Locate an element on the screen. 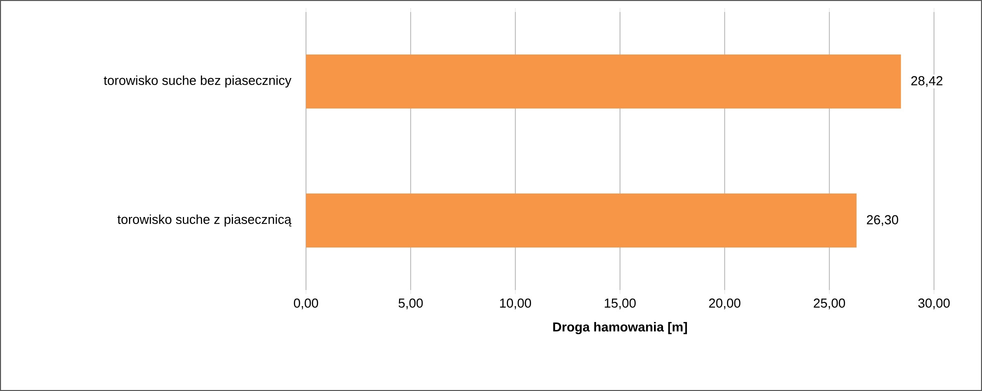  data-label: 26,30 is located at coordinates (882, 220).